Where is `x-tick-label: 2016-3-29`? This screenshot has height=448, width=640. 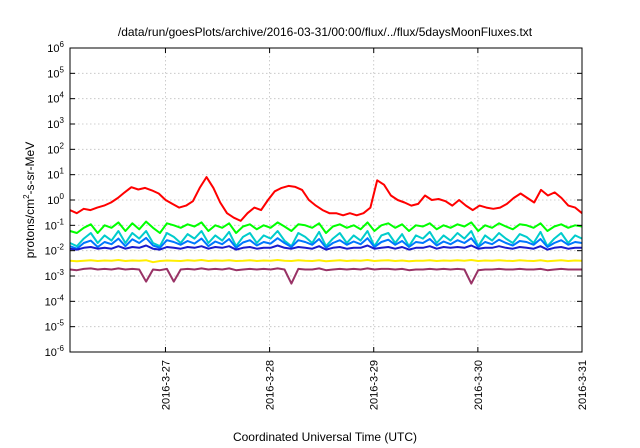
x-tick-label: 2016-3-29 is located at coordinates (375, 385).